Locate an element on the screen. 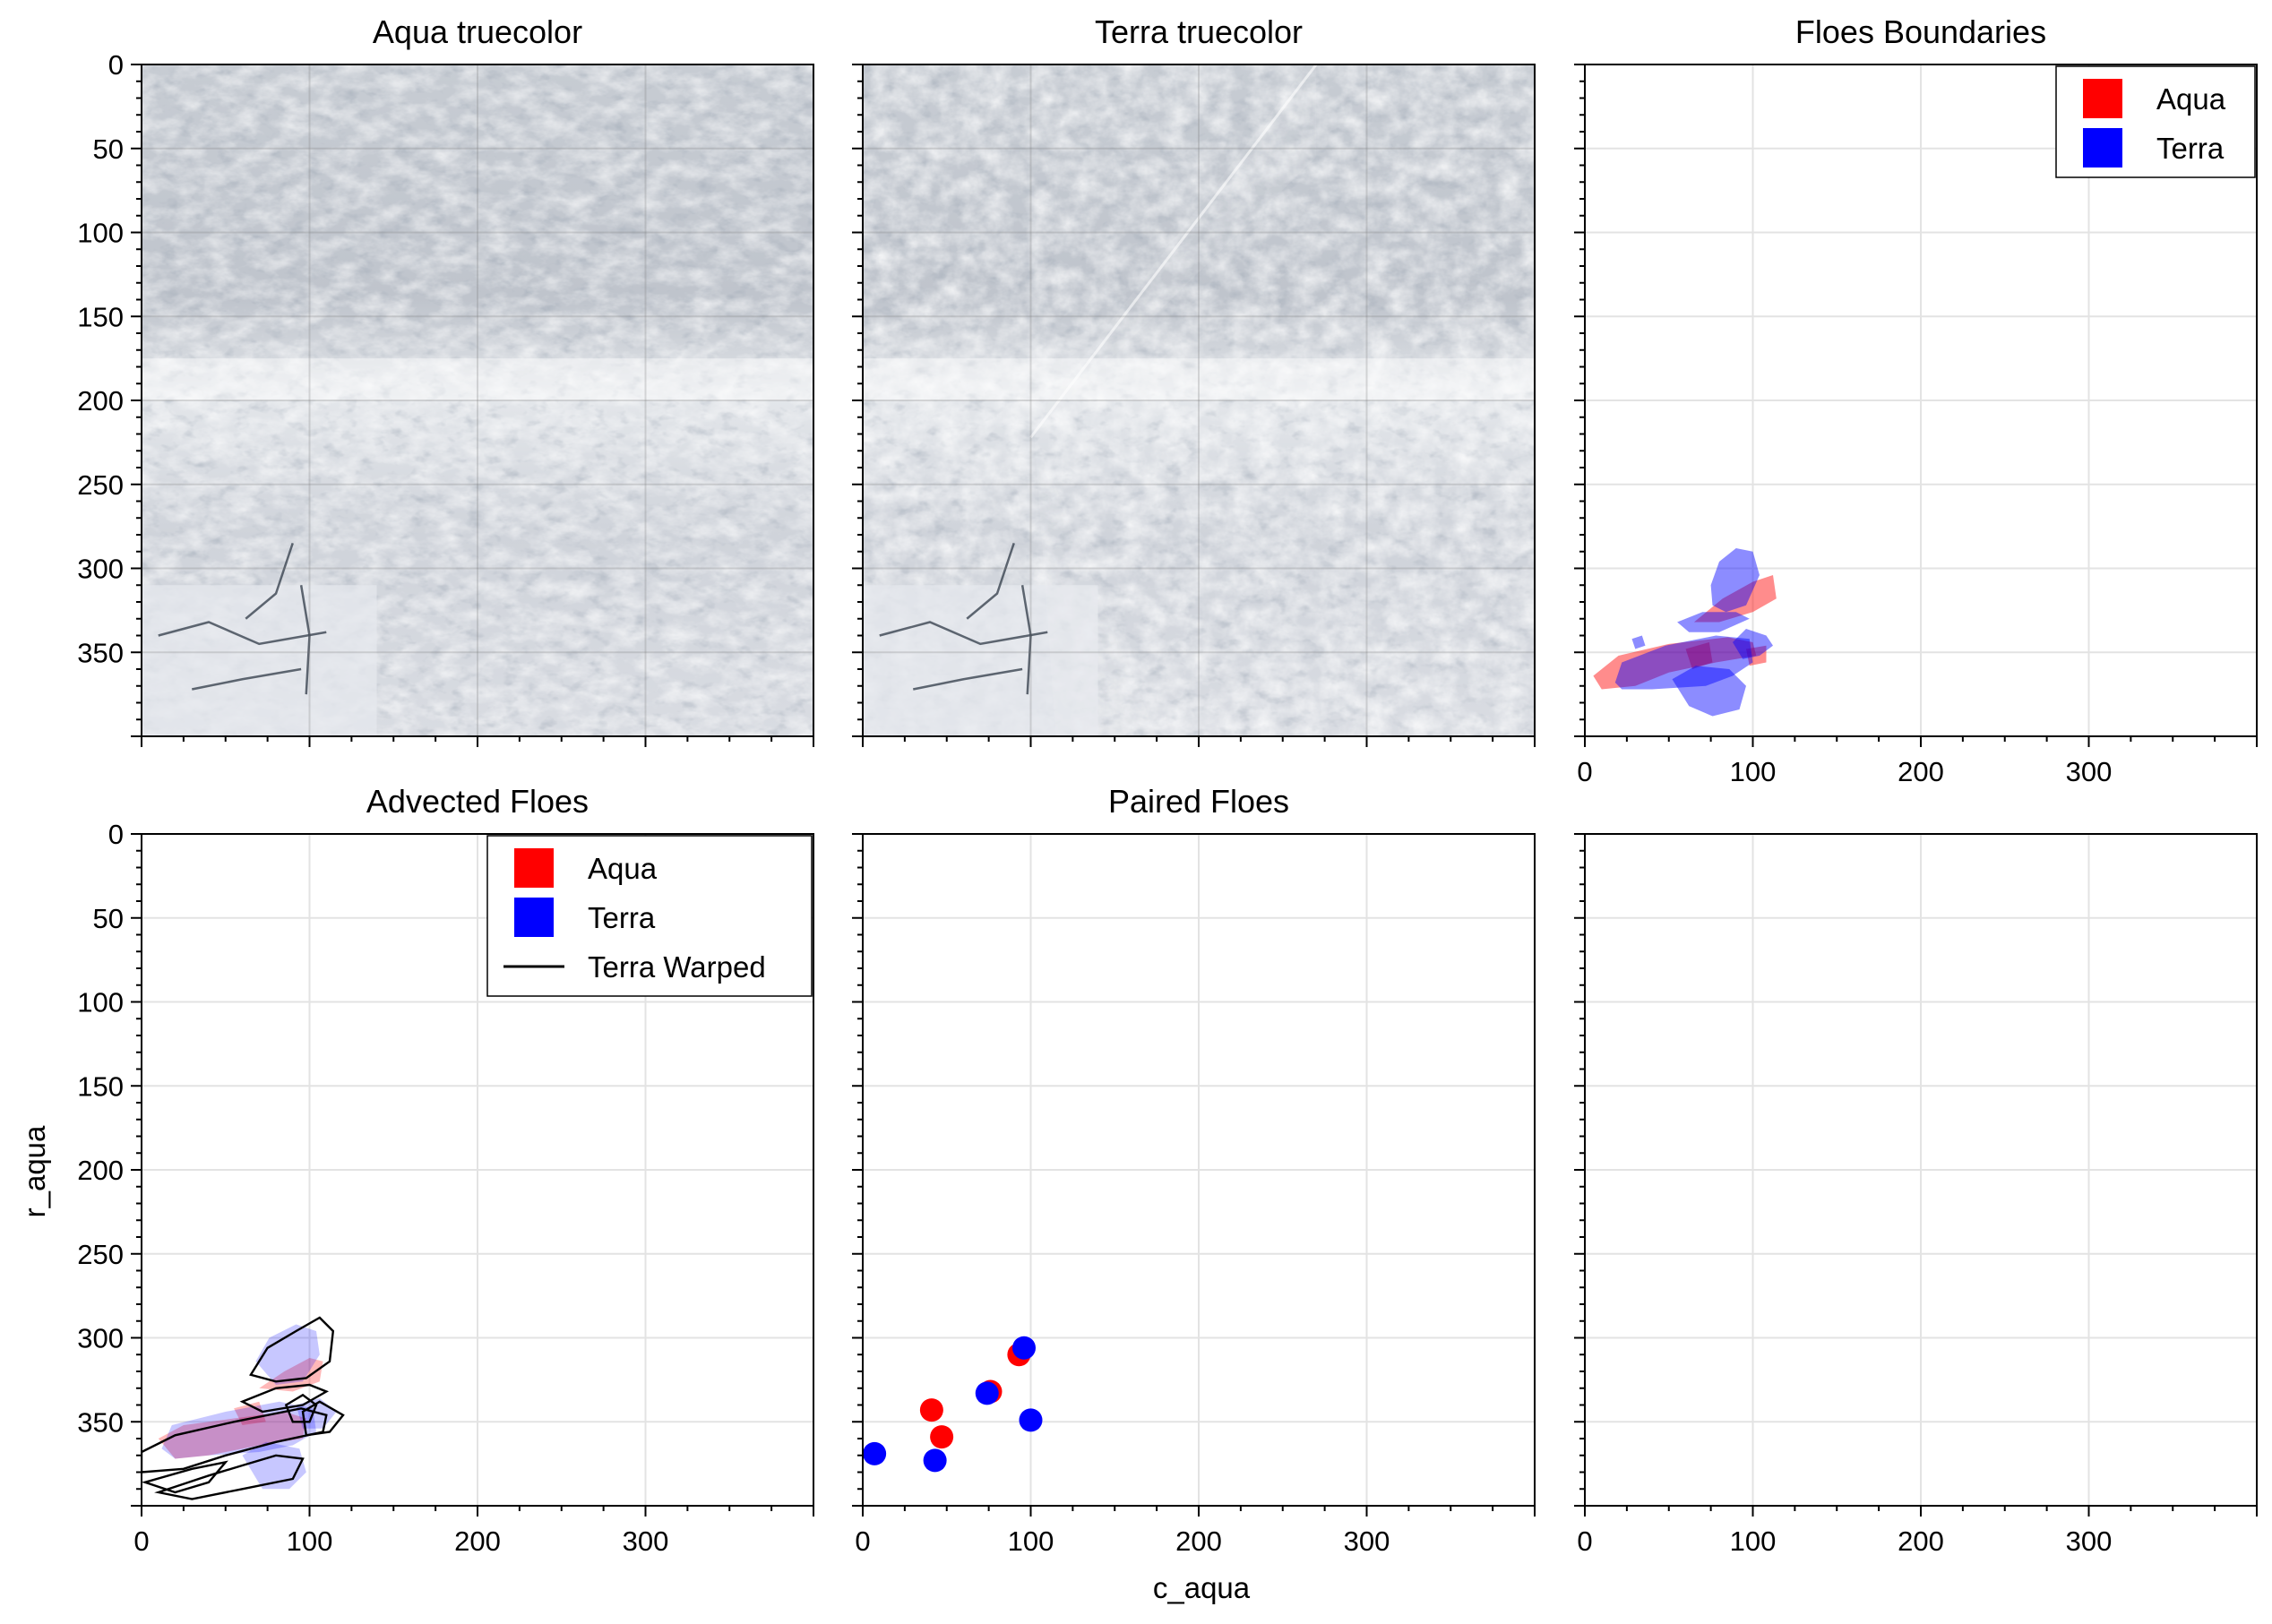 This screenshot has height=1624, width=2272. legend-label: Terra Warped is located at coordinates (677, 967).